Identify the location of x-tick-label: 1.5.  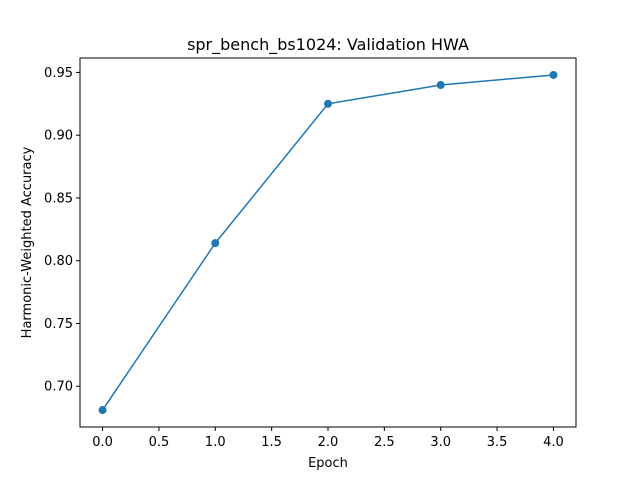
(271, 442).